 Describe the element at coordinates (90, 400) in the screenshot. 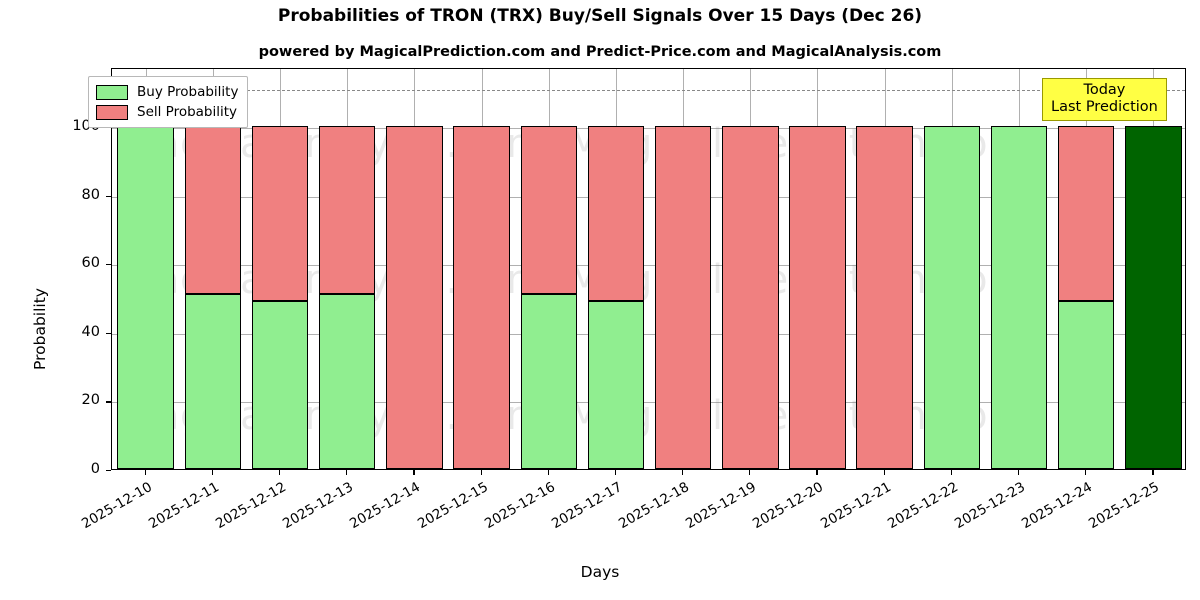

I see `y-axis-tick-label: 20` at that location.